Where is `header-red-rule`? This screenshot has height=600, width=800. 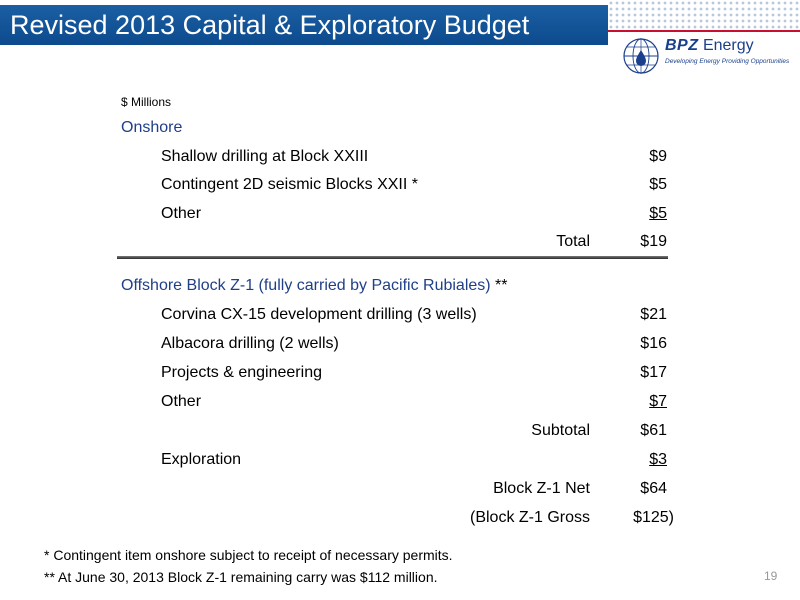
header-red-rule is located at coordinates (704, 31).